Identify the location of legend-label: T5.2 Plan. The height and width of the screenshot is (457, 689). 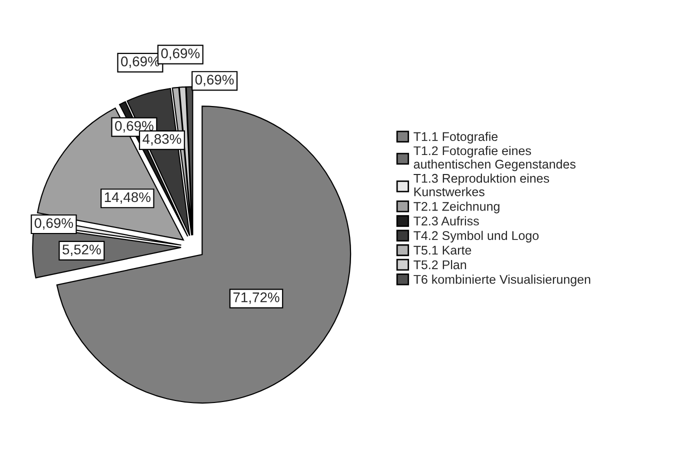
(440, 265).